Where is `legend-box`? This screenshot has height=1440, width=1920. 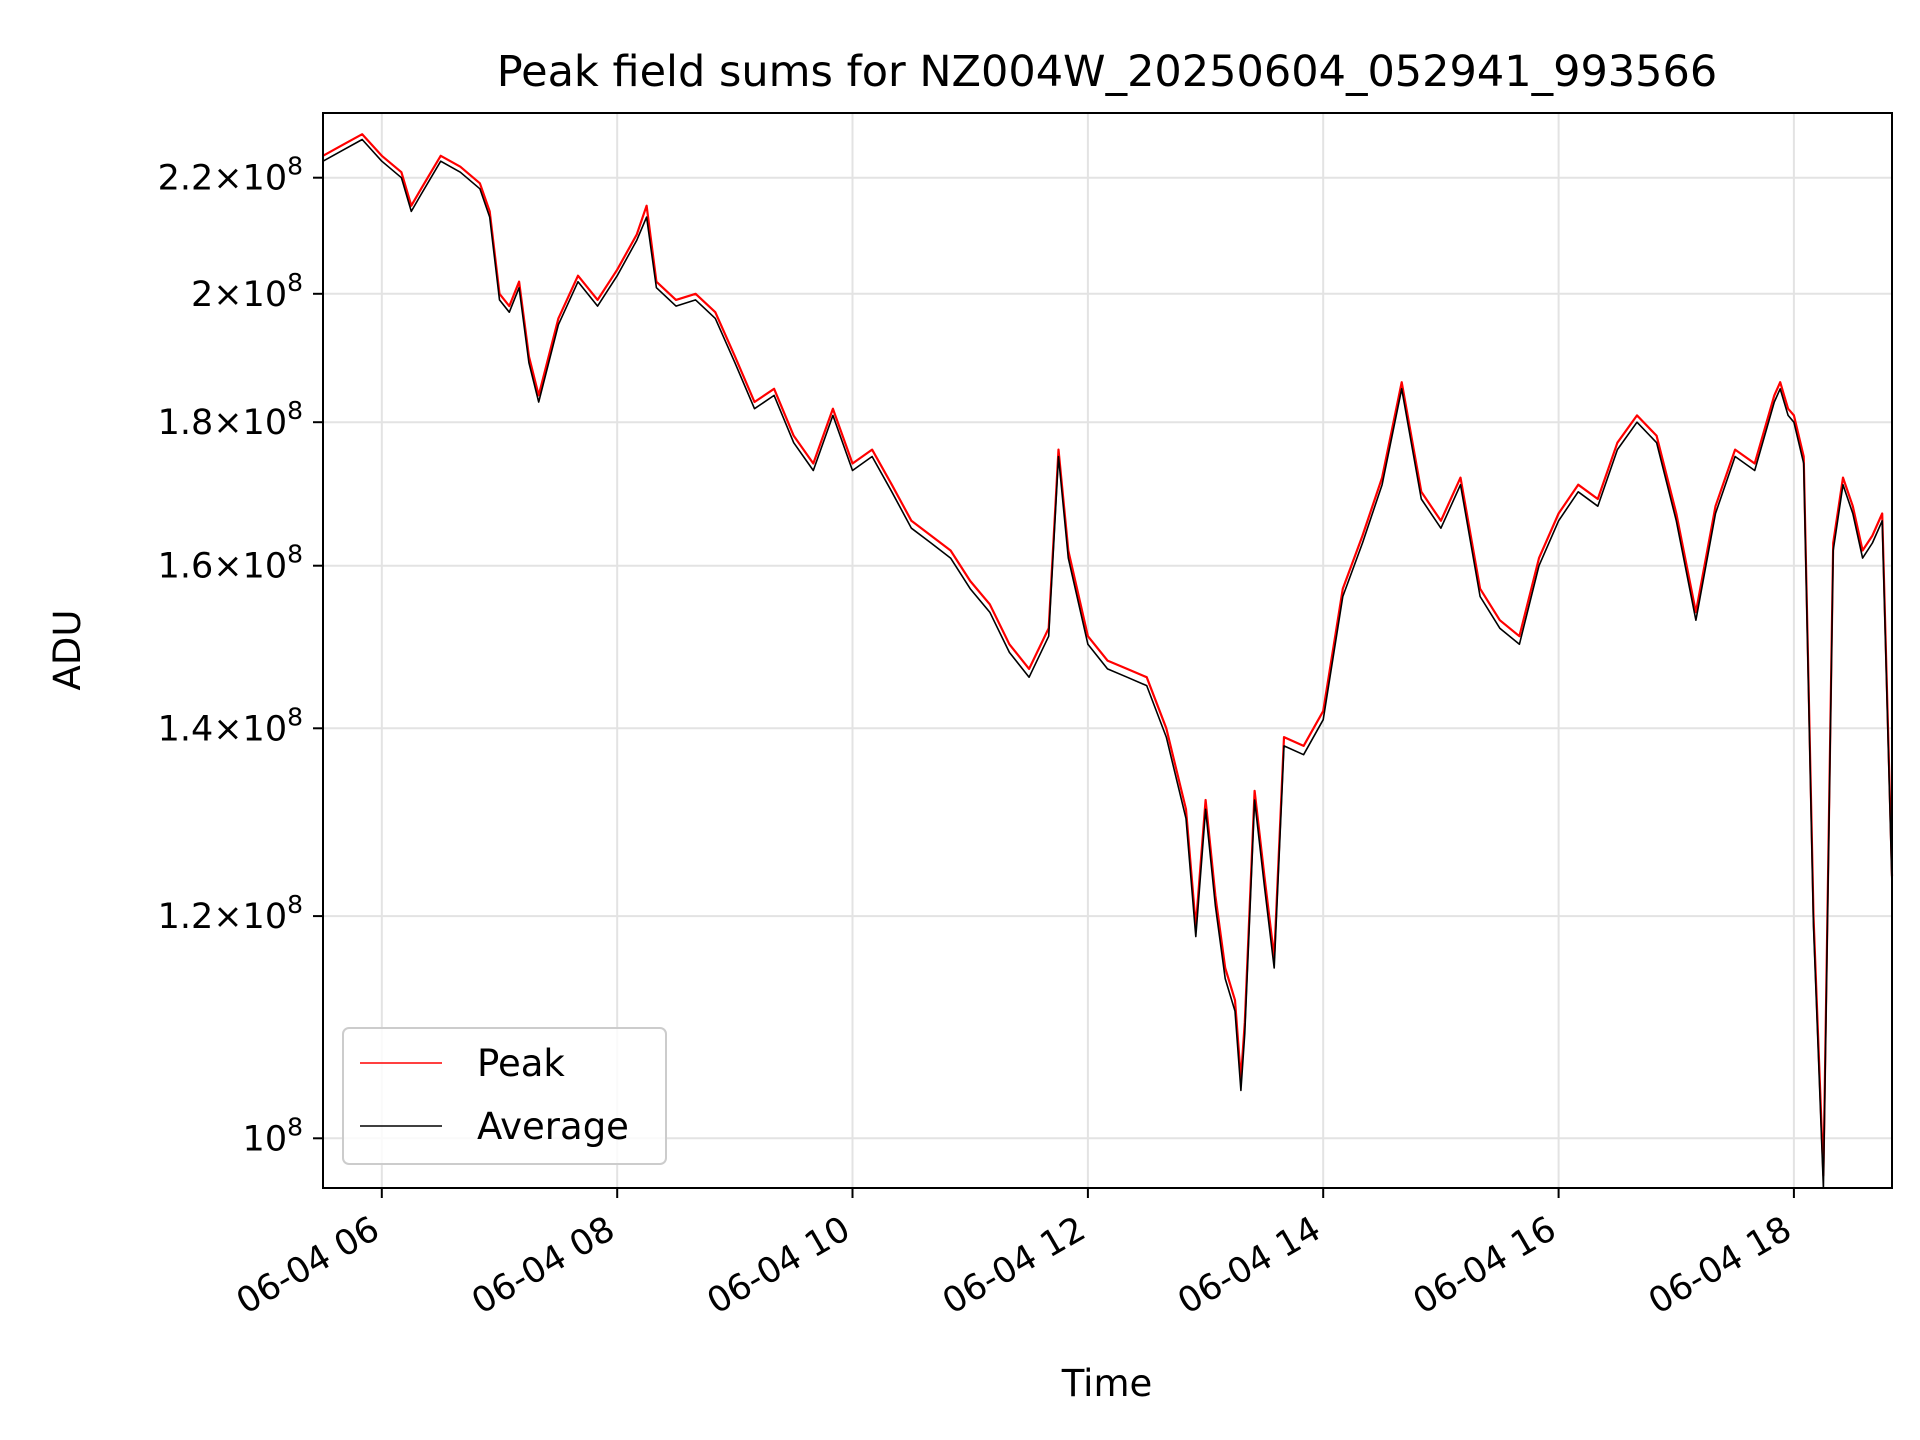 legend-box is located at coordinates (504, 1096).